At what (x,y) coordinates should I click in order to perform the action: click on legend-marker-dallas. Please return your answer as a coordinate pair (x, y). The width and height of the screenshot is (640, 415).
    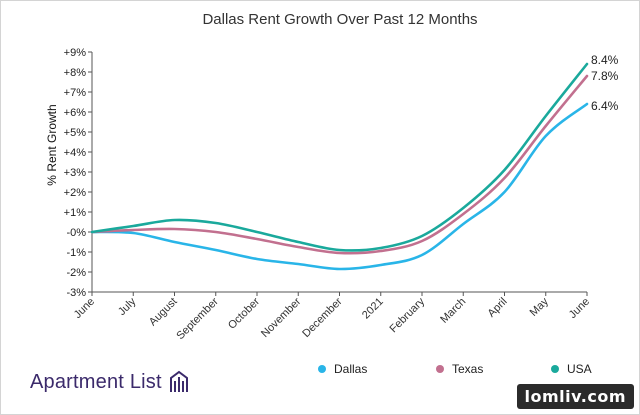
    Looking at the image, I should click on (322, 369).